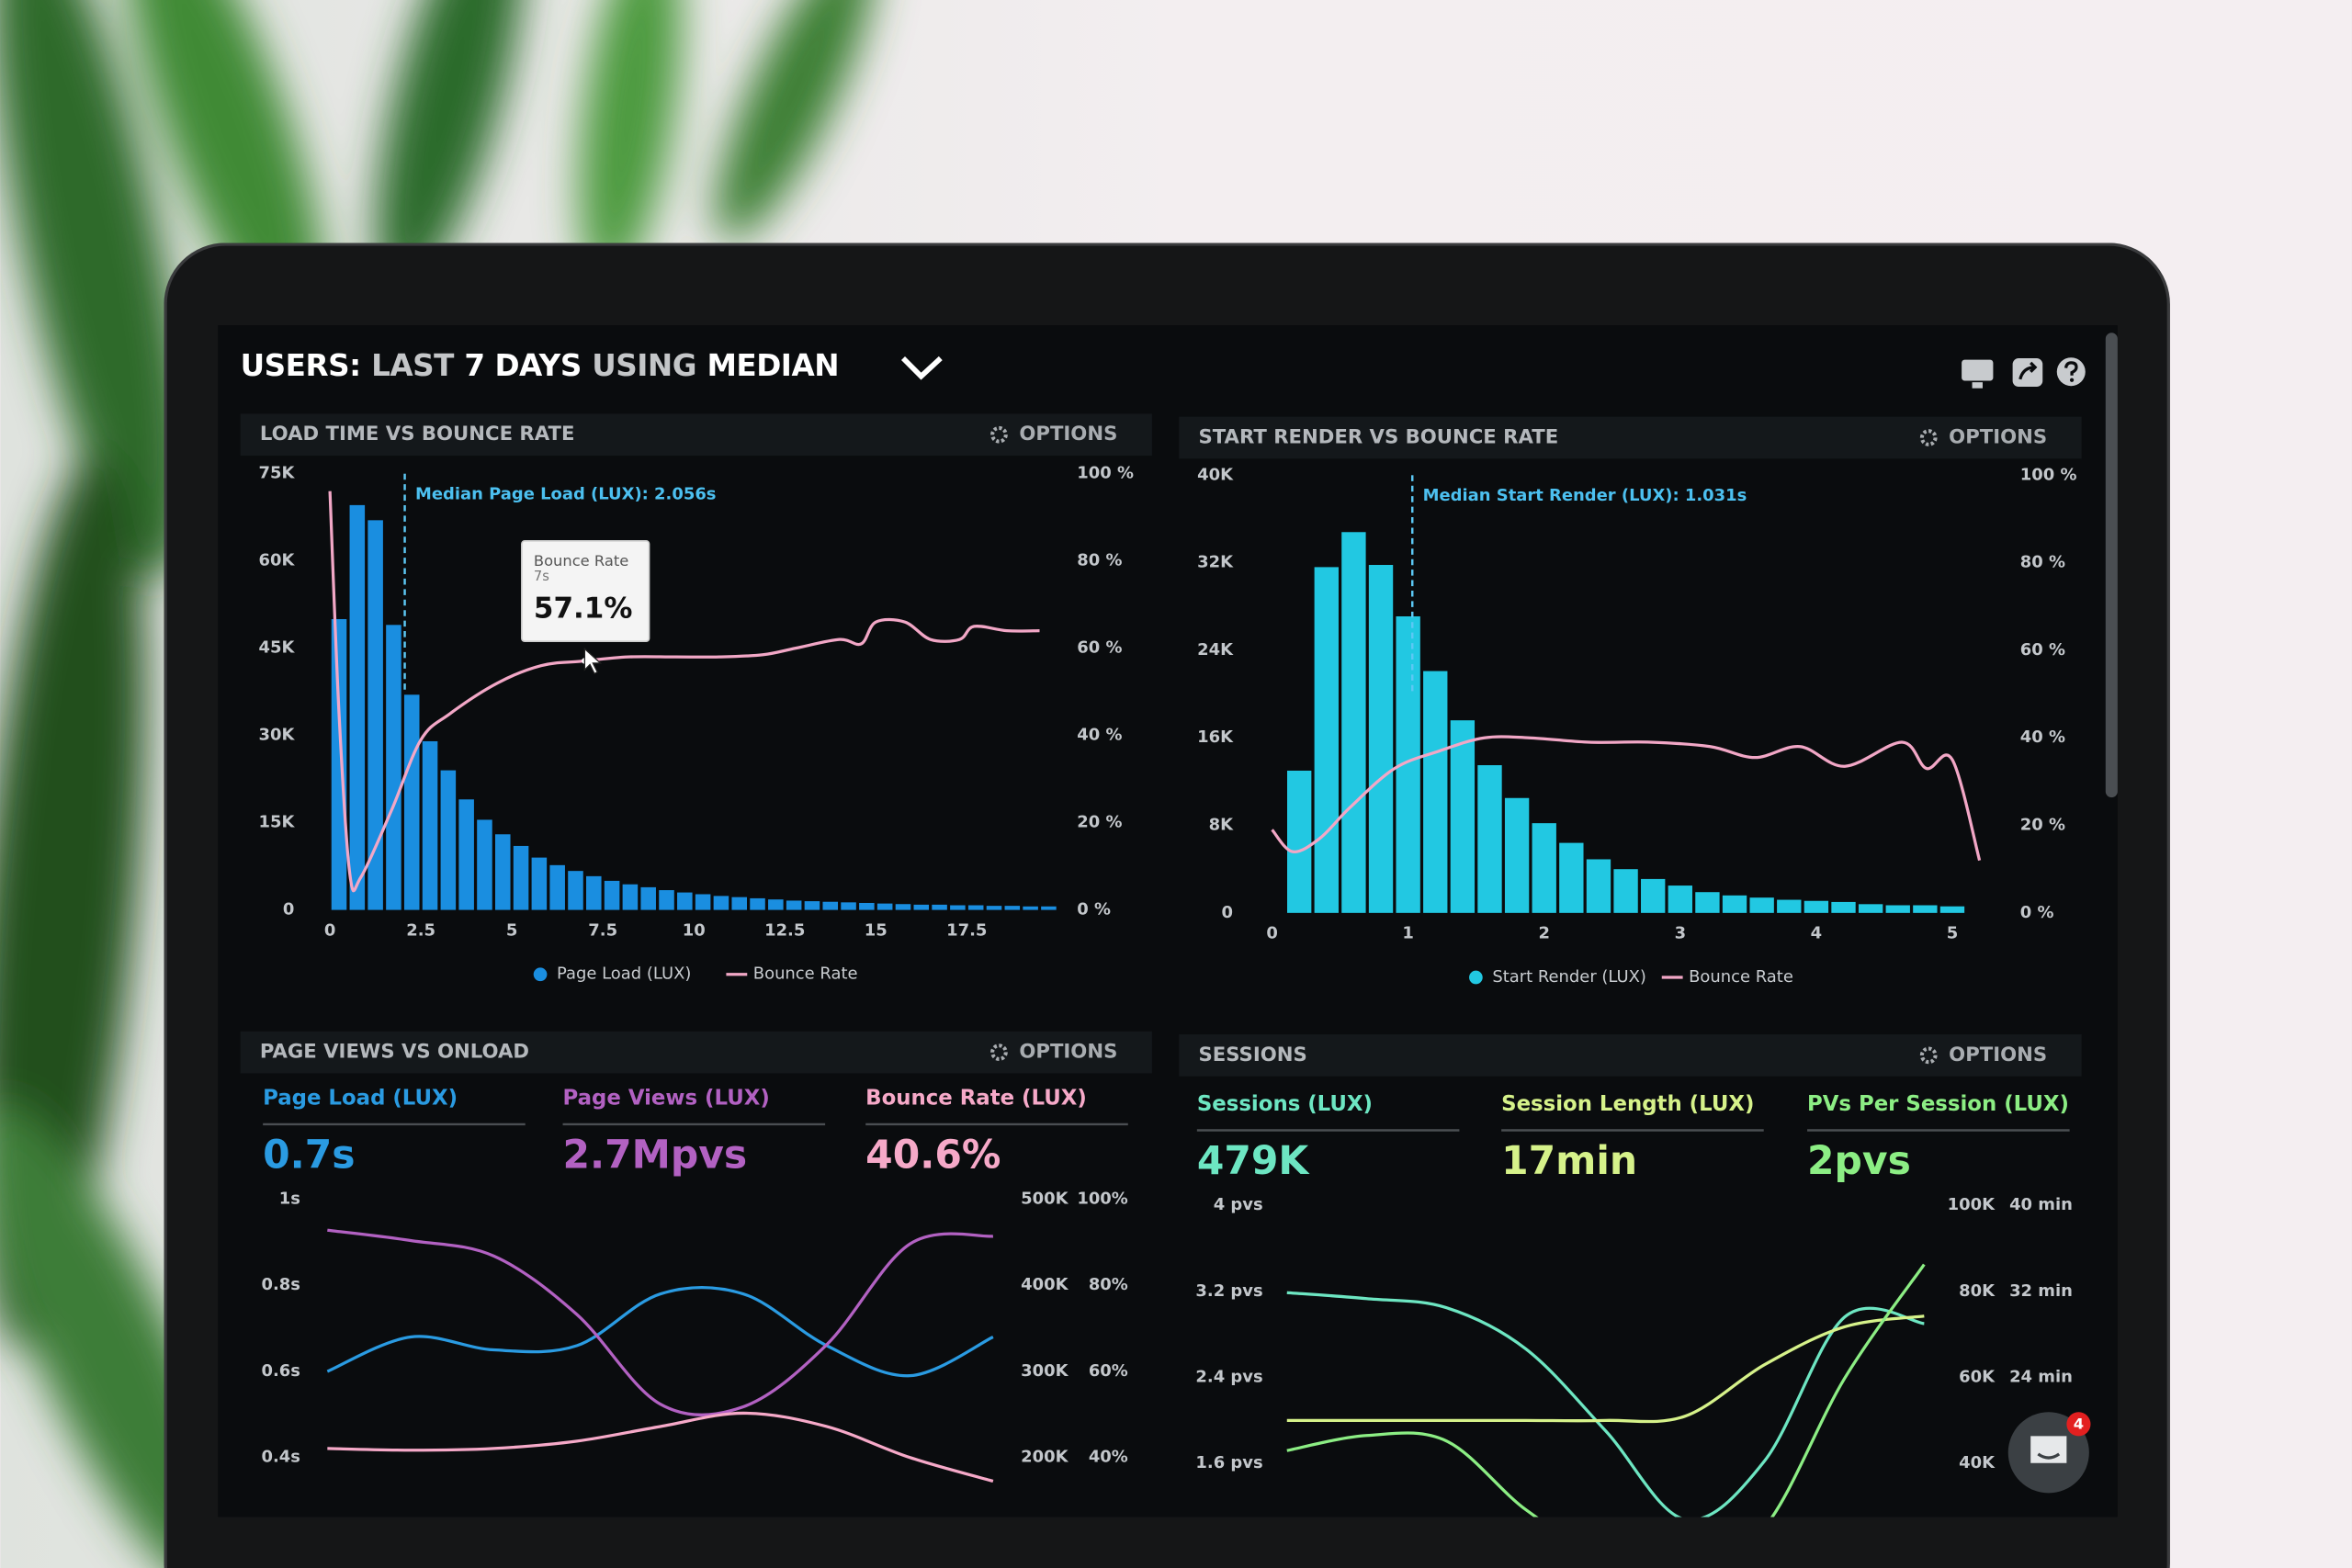 The image size is (2352, 1568). Describe the element at coordinates (1045, 1371) in the screenshot. I see `y-tick-label: 300K` at that location.